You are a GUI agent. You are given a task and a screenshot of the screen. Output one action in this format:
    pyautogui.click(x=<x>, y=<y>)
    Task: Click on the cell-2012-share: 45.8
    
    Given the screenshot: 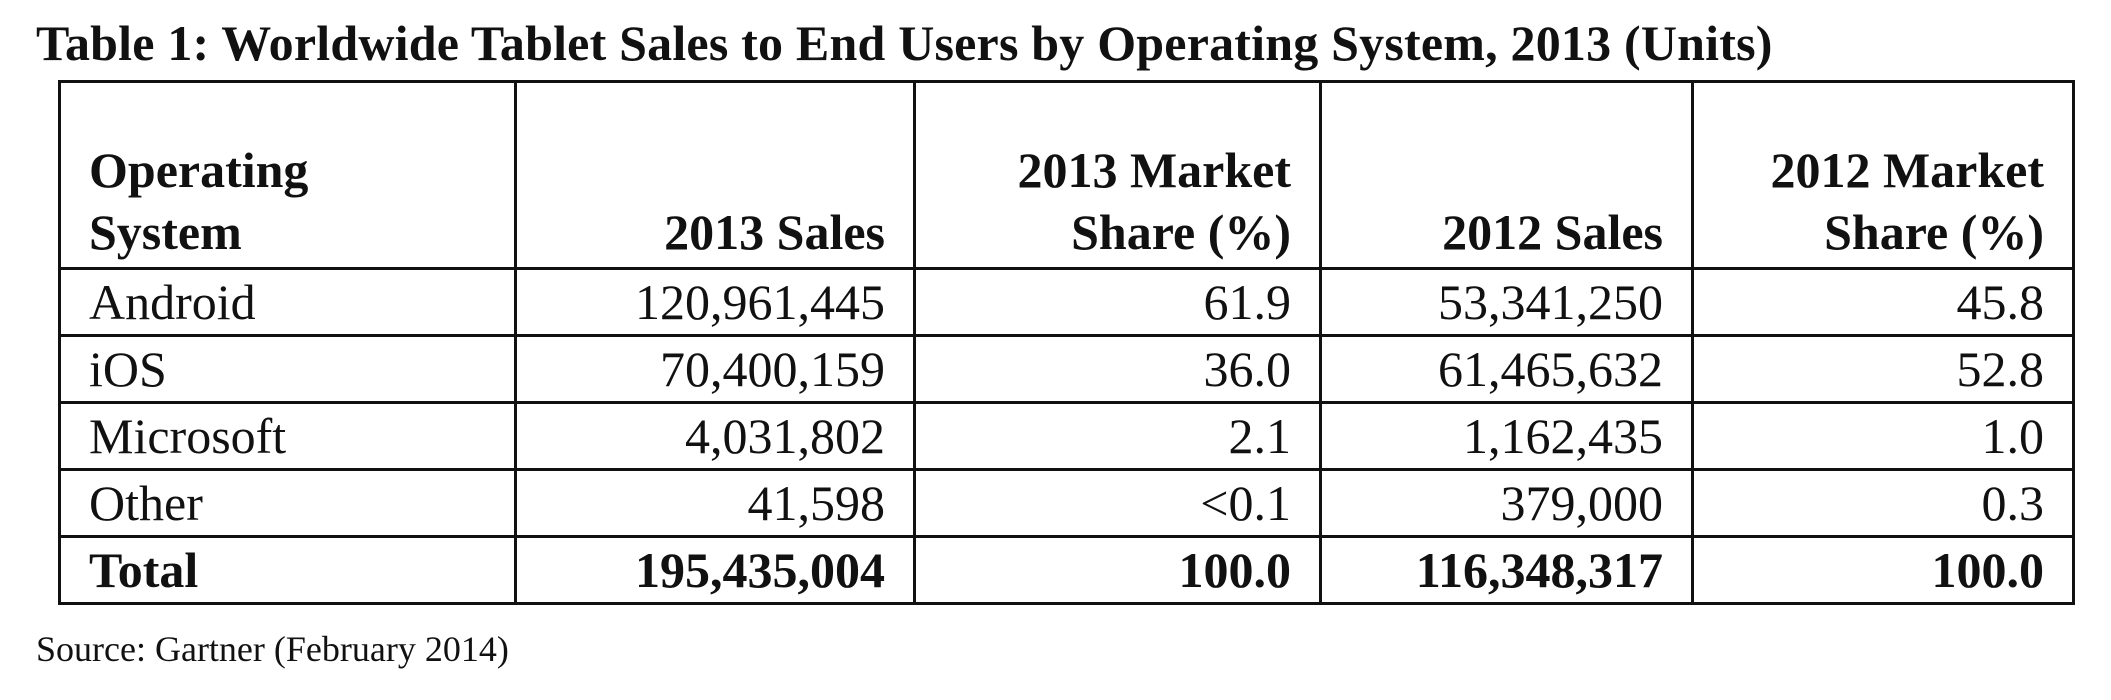 What is the action you would take?
    pyautogui.click(x=1883, y=302)
    